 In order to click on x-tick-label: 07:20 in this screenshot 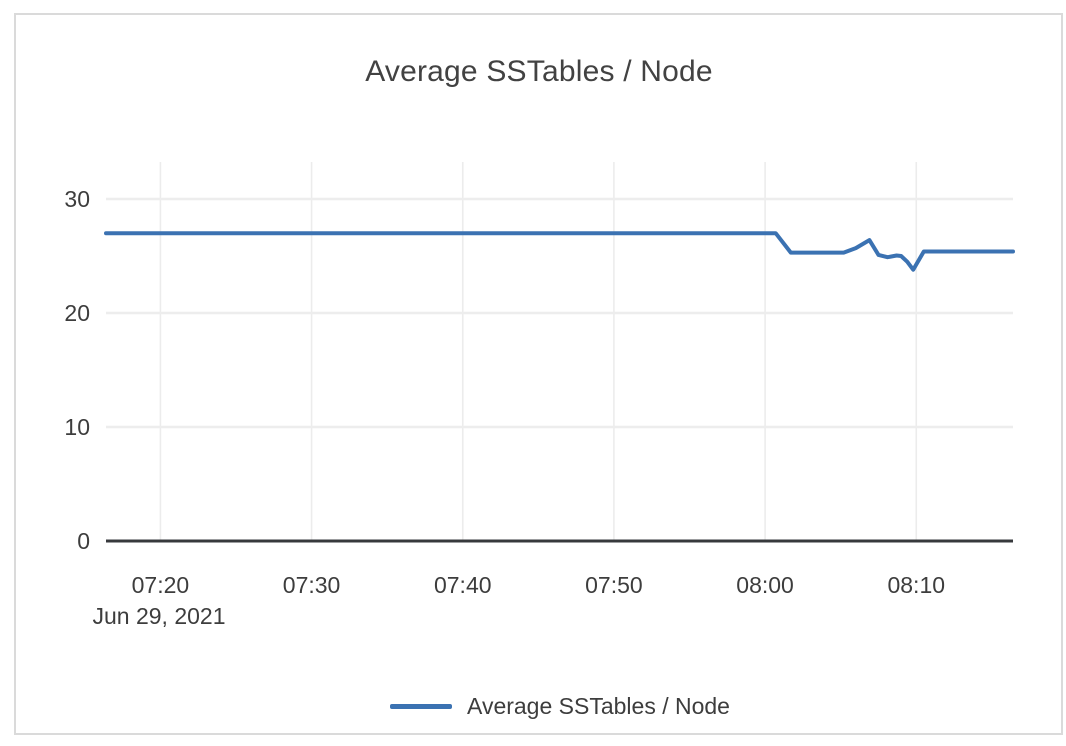, I will do `click(161, 585)`.